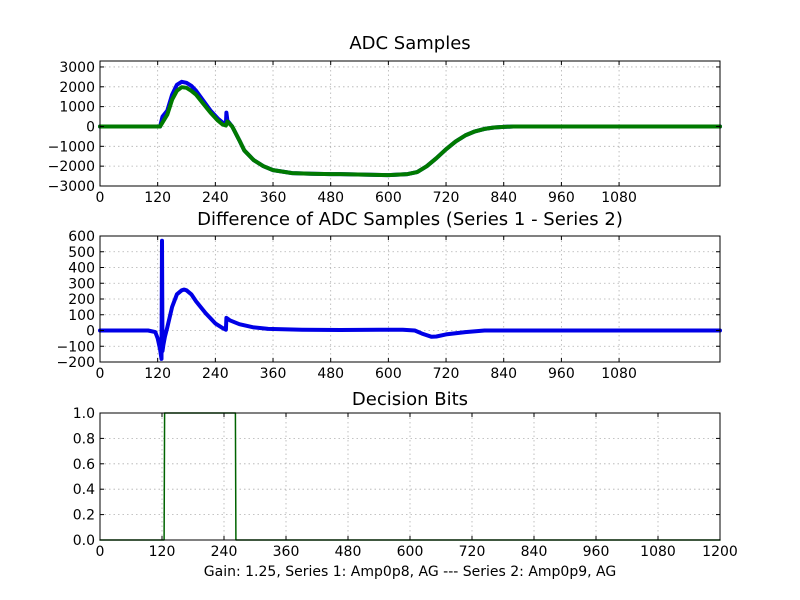 The height and width of the screenshot is (600, 800). What do you see at coordinates (90, 332) in the screenshot?
I see `diff-ytick-label: 0` at bounding box center [90, 332].